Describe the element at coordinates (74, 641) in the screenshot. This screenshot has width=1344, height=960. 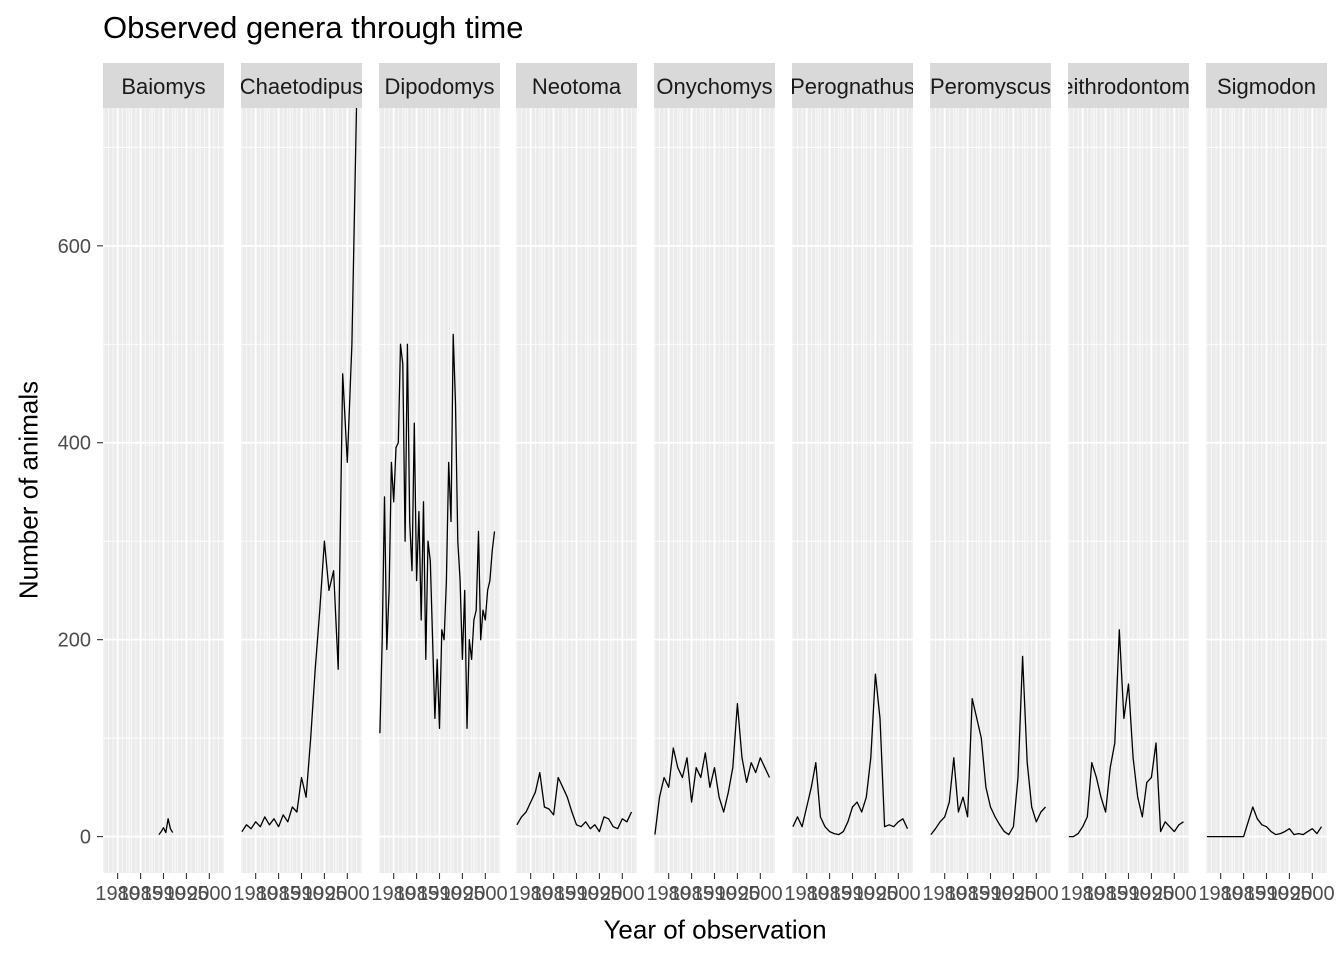
I see `y-tick-label: 200` at that location.